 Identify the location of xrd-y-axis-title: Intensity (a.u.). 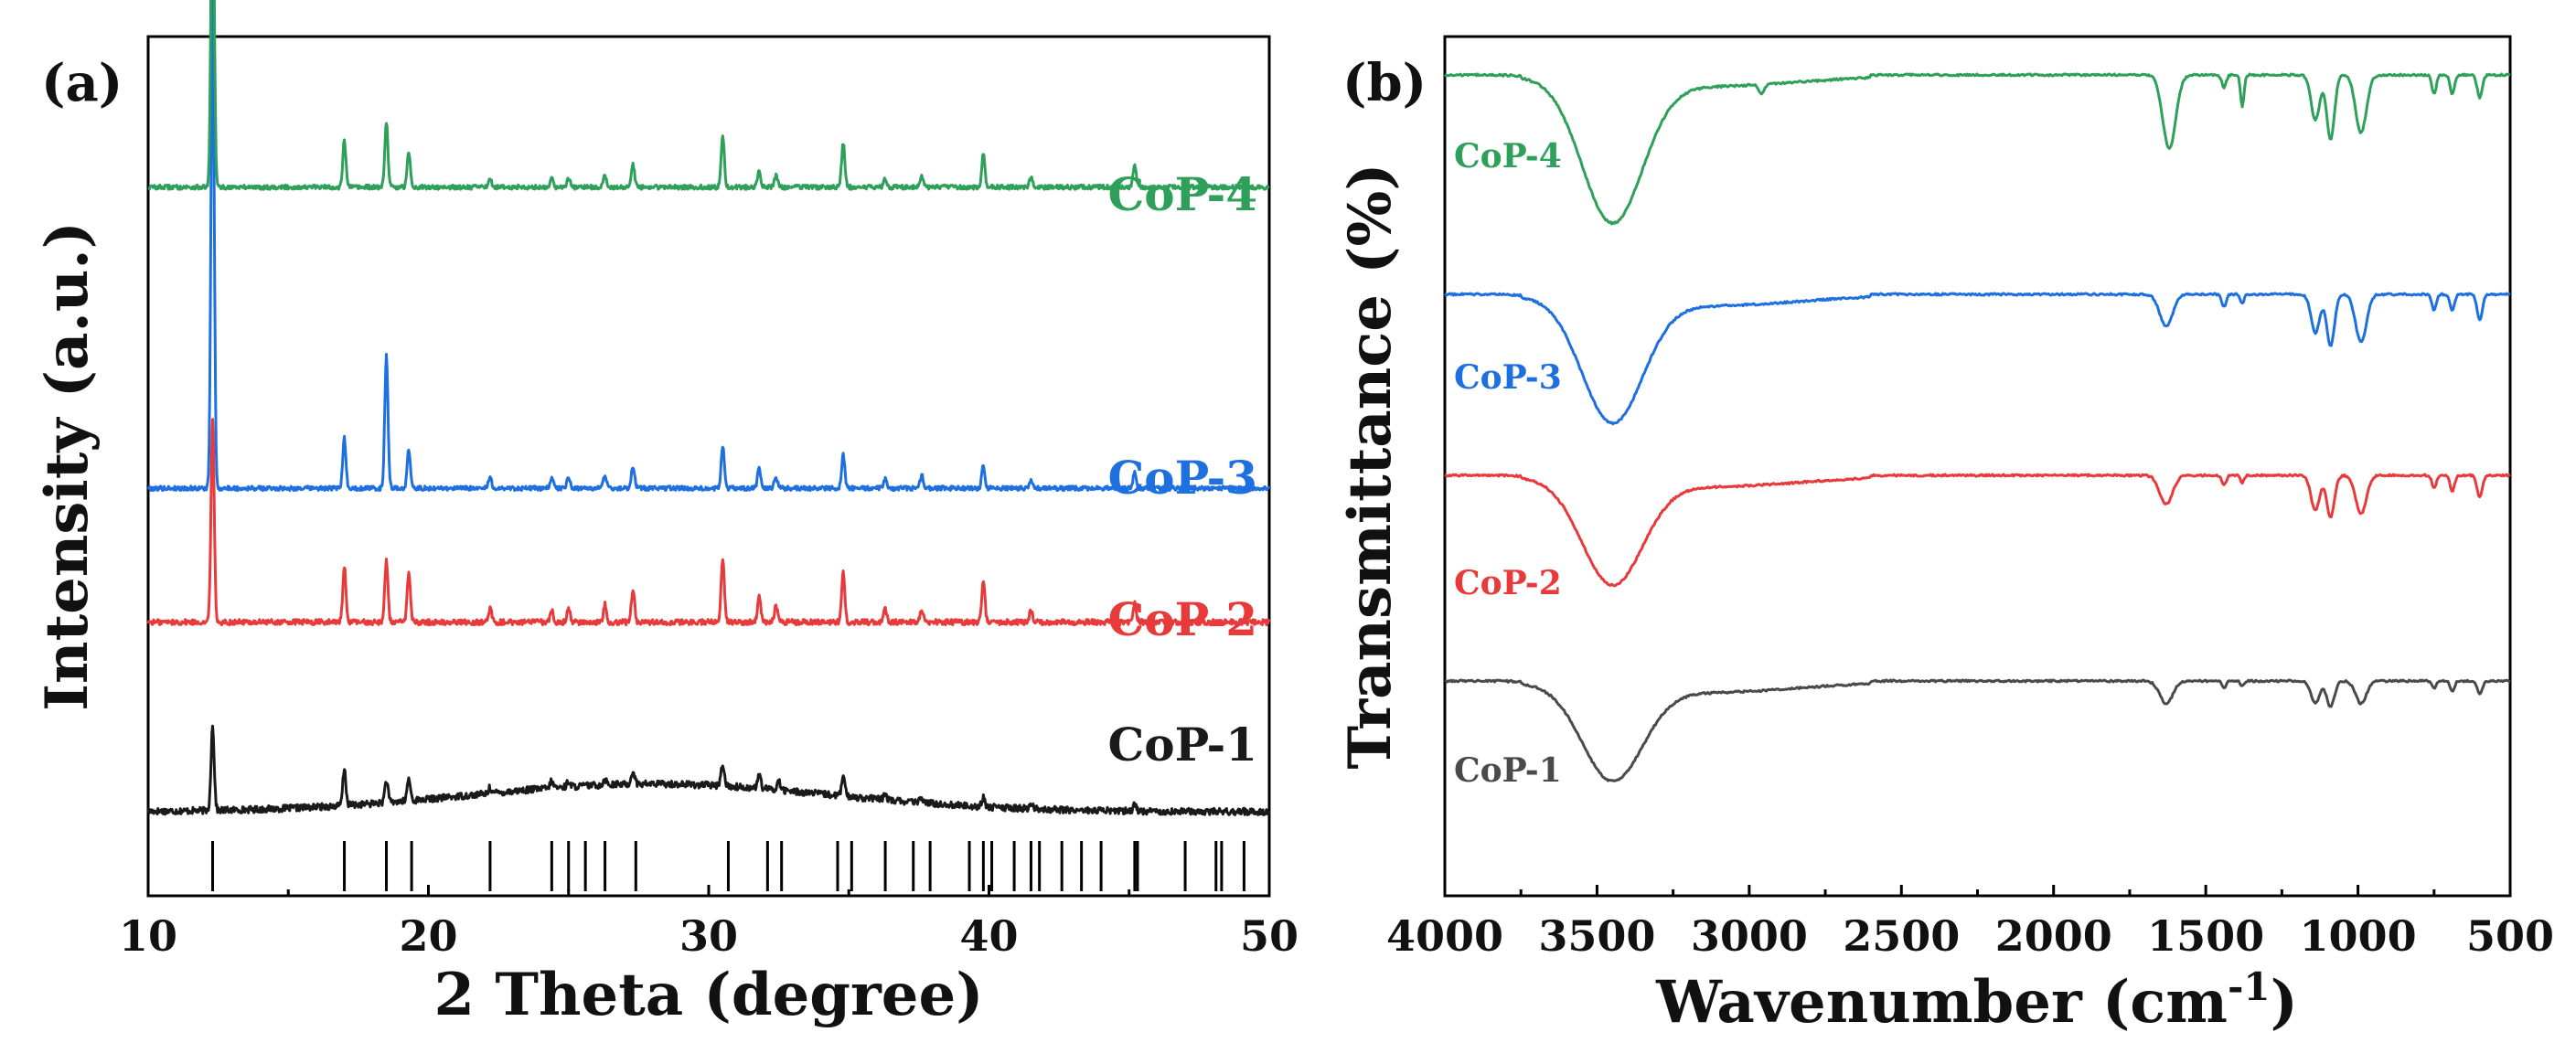
(67, 466).